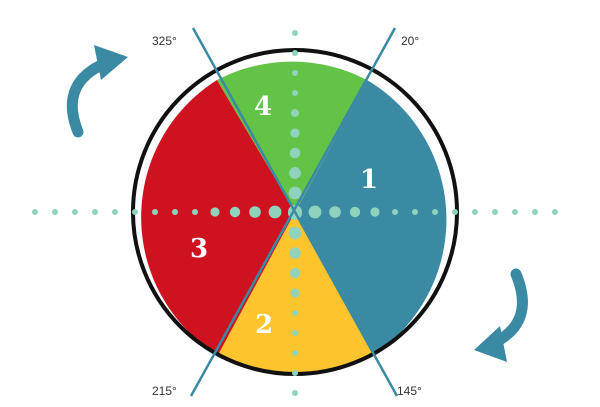 The image size is (600, 407). I want to click on angle-label-325: 325°, so click(164, 41).